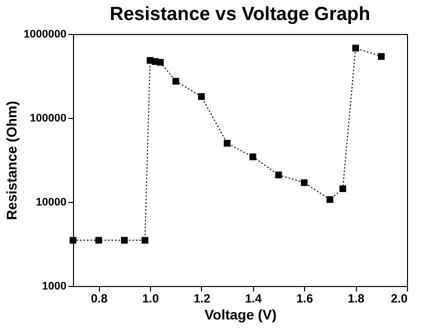  Describe the element at coordinates (51, 202) in the screenshot. I see `y-tick-label: 10000` at that location.